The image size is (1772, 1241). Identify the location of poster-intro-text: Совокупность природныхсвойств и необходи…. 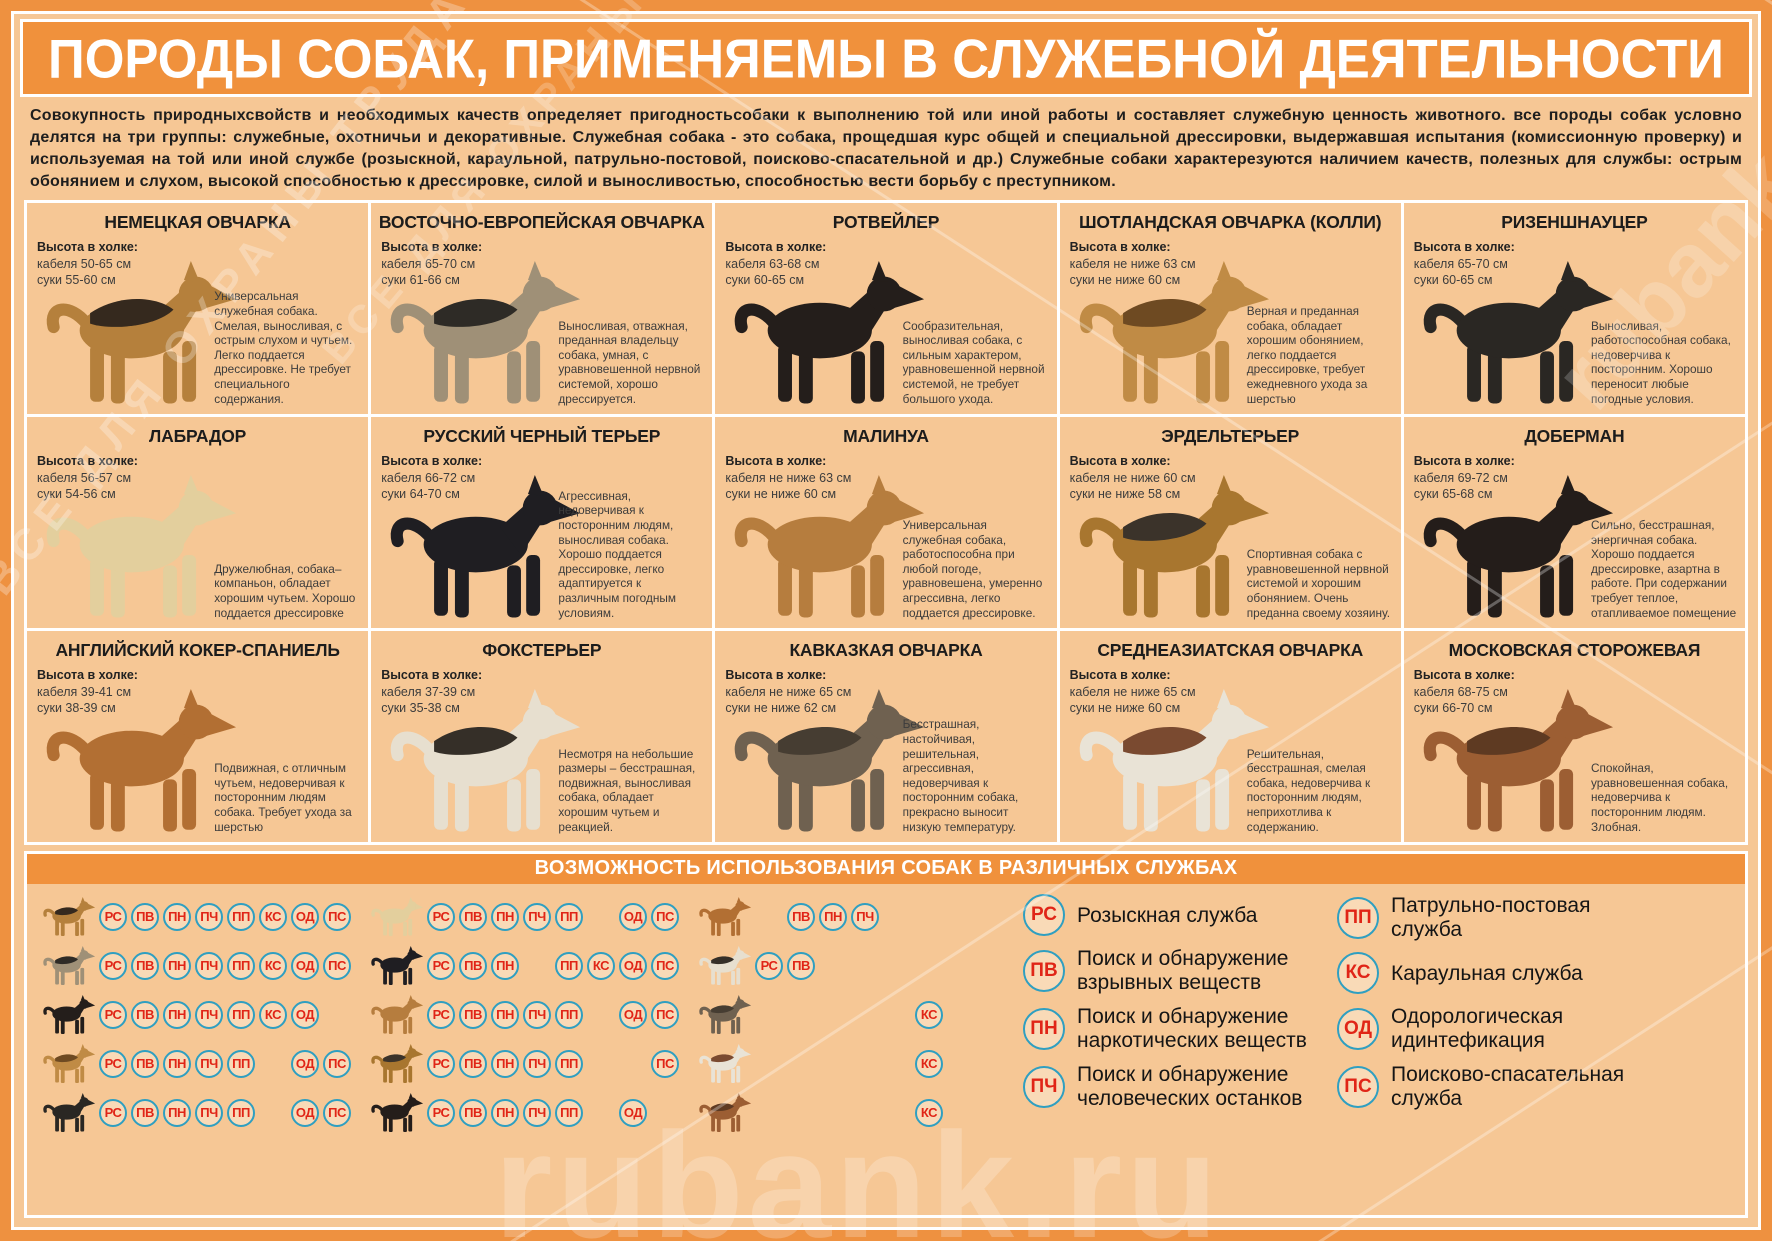
(886, 149).